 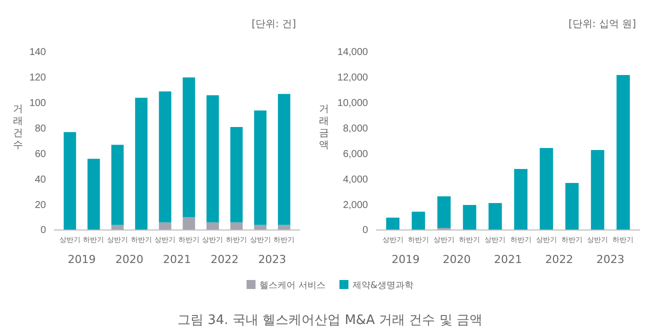 I want to click on legend-label: 헬스케어 서비스, so click(x=293, y=286).